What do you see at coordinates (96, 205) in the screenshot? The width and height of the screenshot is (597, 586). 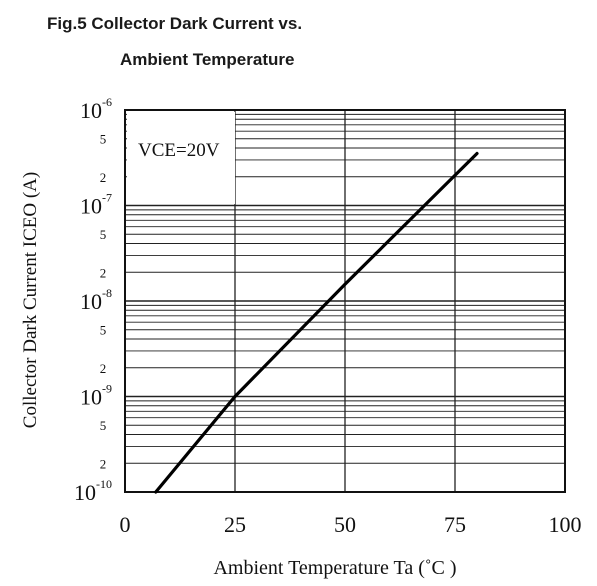 I see `y-tick-label: 10⁻⁷` at bounding box center [96, 205].